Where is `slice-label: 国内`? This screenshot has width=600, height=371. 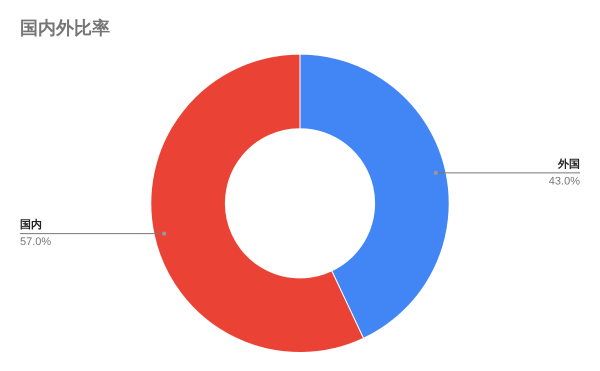
slice-label: 国内 is located at coordinates (31, 225).